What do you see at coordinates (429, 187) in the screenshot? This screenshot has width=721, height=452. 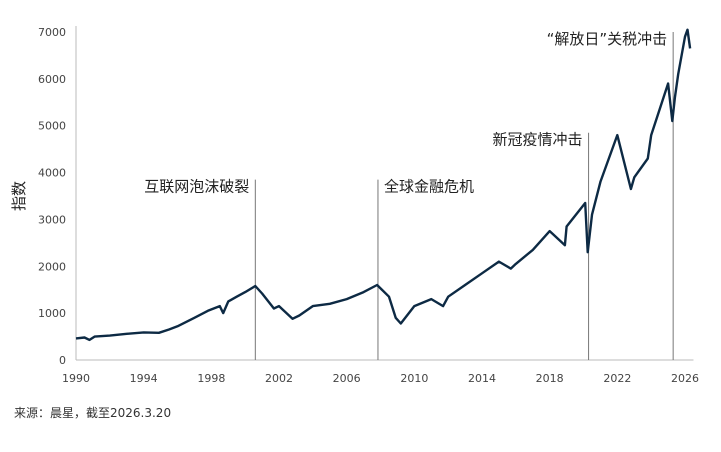 I see `event-annotation: 全球金融危机` at bounding box center [429, 187].